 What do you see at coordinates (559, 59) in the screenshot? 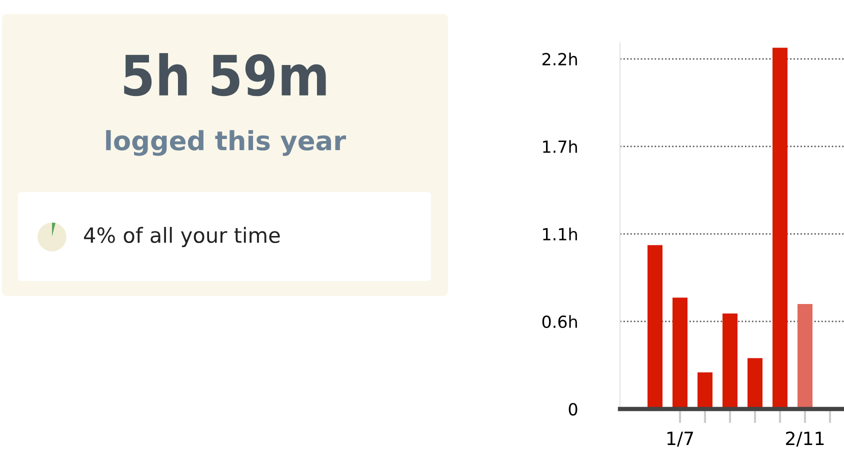
I see `y-tick-label: 2.2h` at bounding box center [559, 59].